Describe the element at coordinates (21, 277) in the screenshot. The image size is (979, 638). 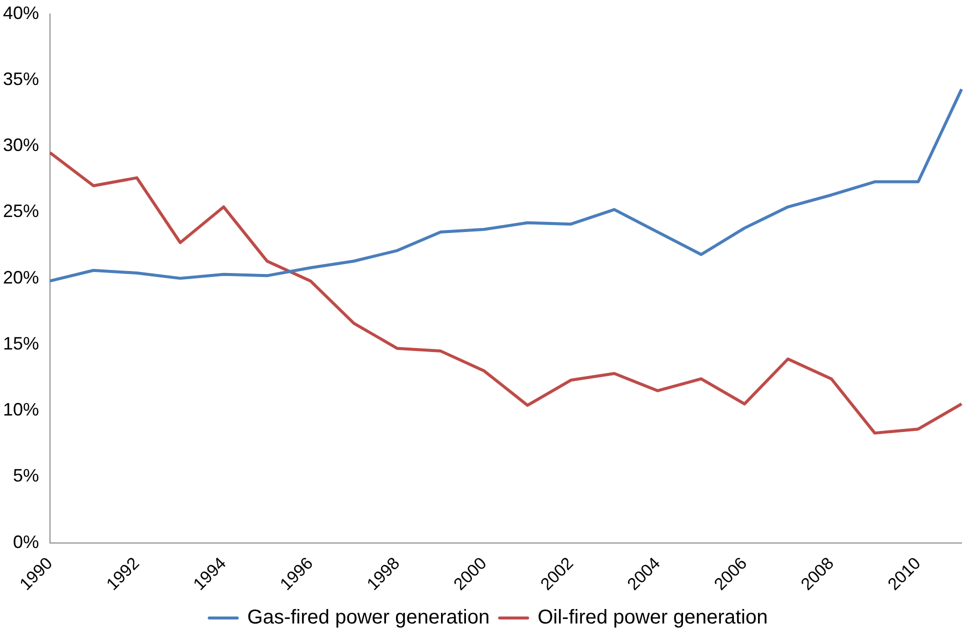
I see `y-tick-label: 20%` at that location.